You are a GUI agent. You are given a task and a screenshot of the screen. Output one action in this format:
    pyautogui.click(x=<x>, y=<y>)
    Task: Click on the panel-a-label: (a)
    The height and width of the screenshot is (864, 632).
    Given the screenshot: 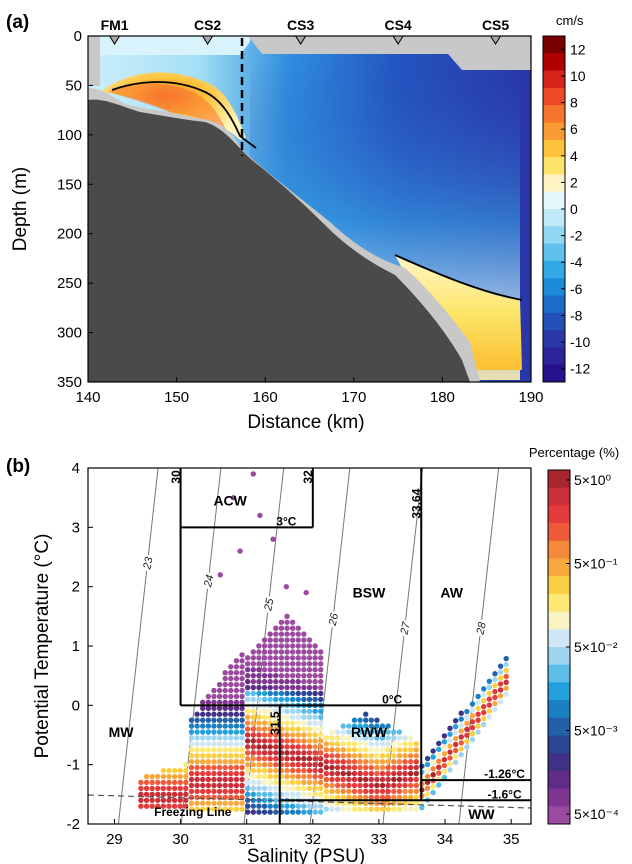 What is the action you would take?
    pyautogui.click(x=17, y=22)
    